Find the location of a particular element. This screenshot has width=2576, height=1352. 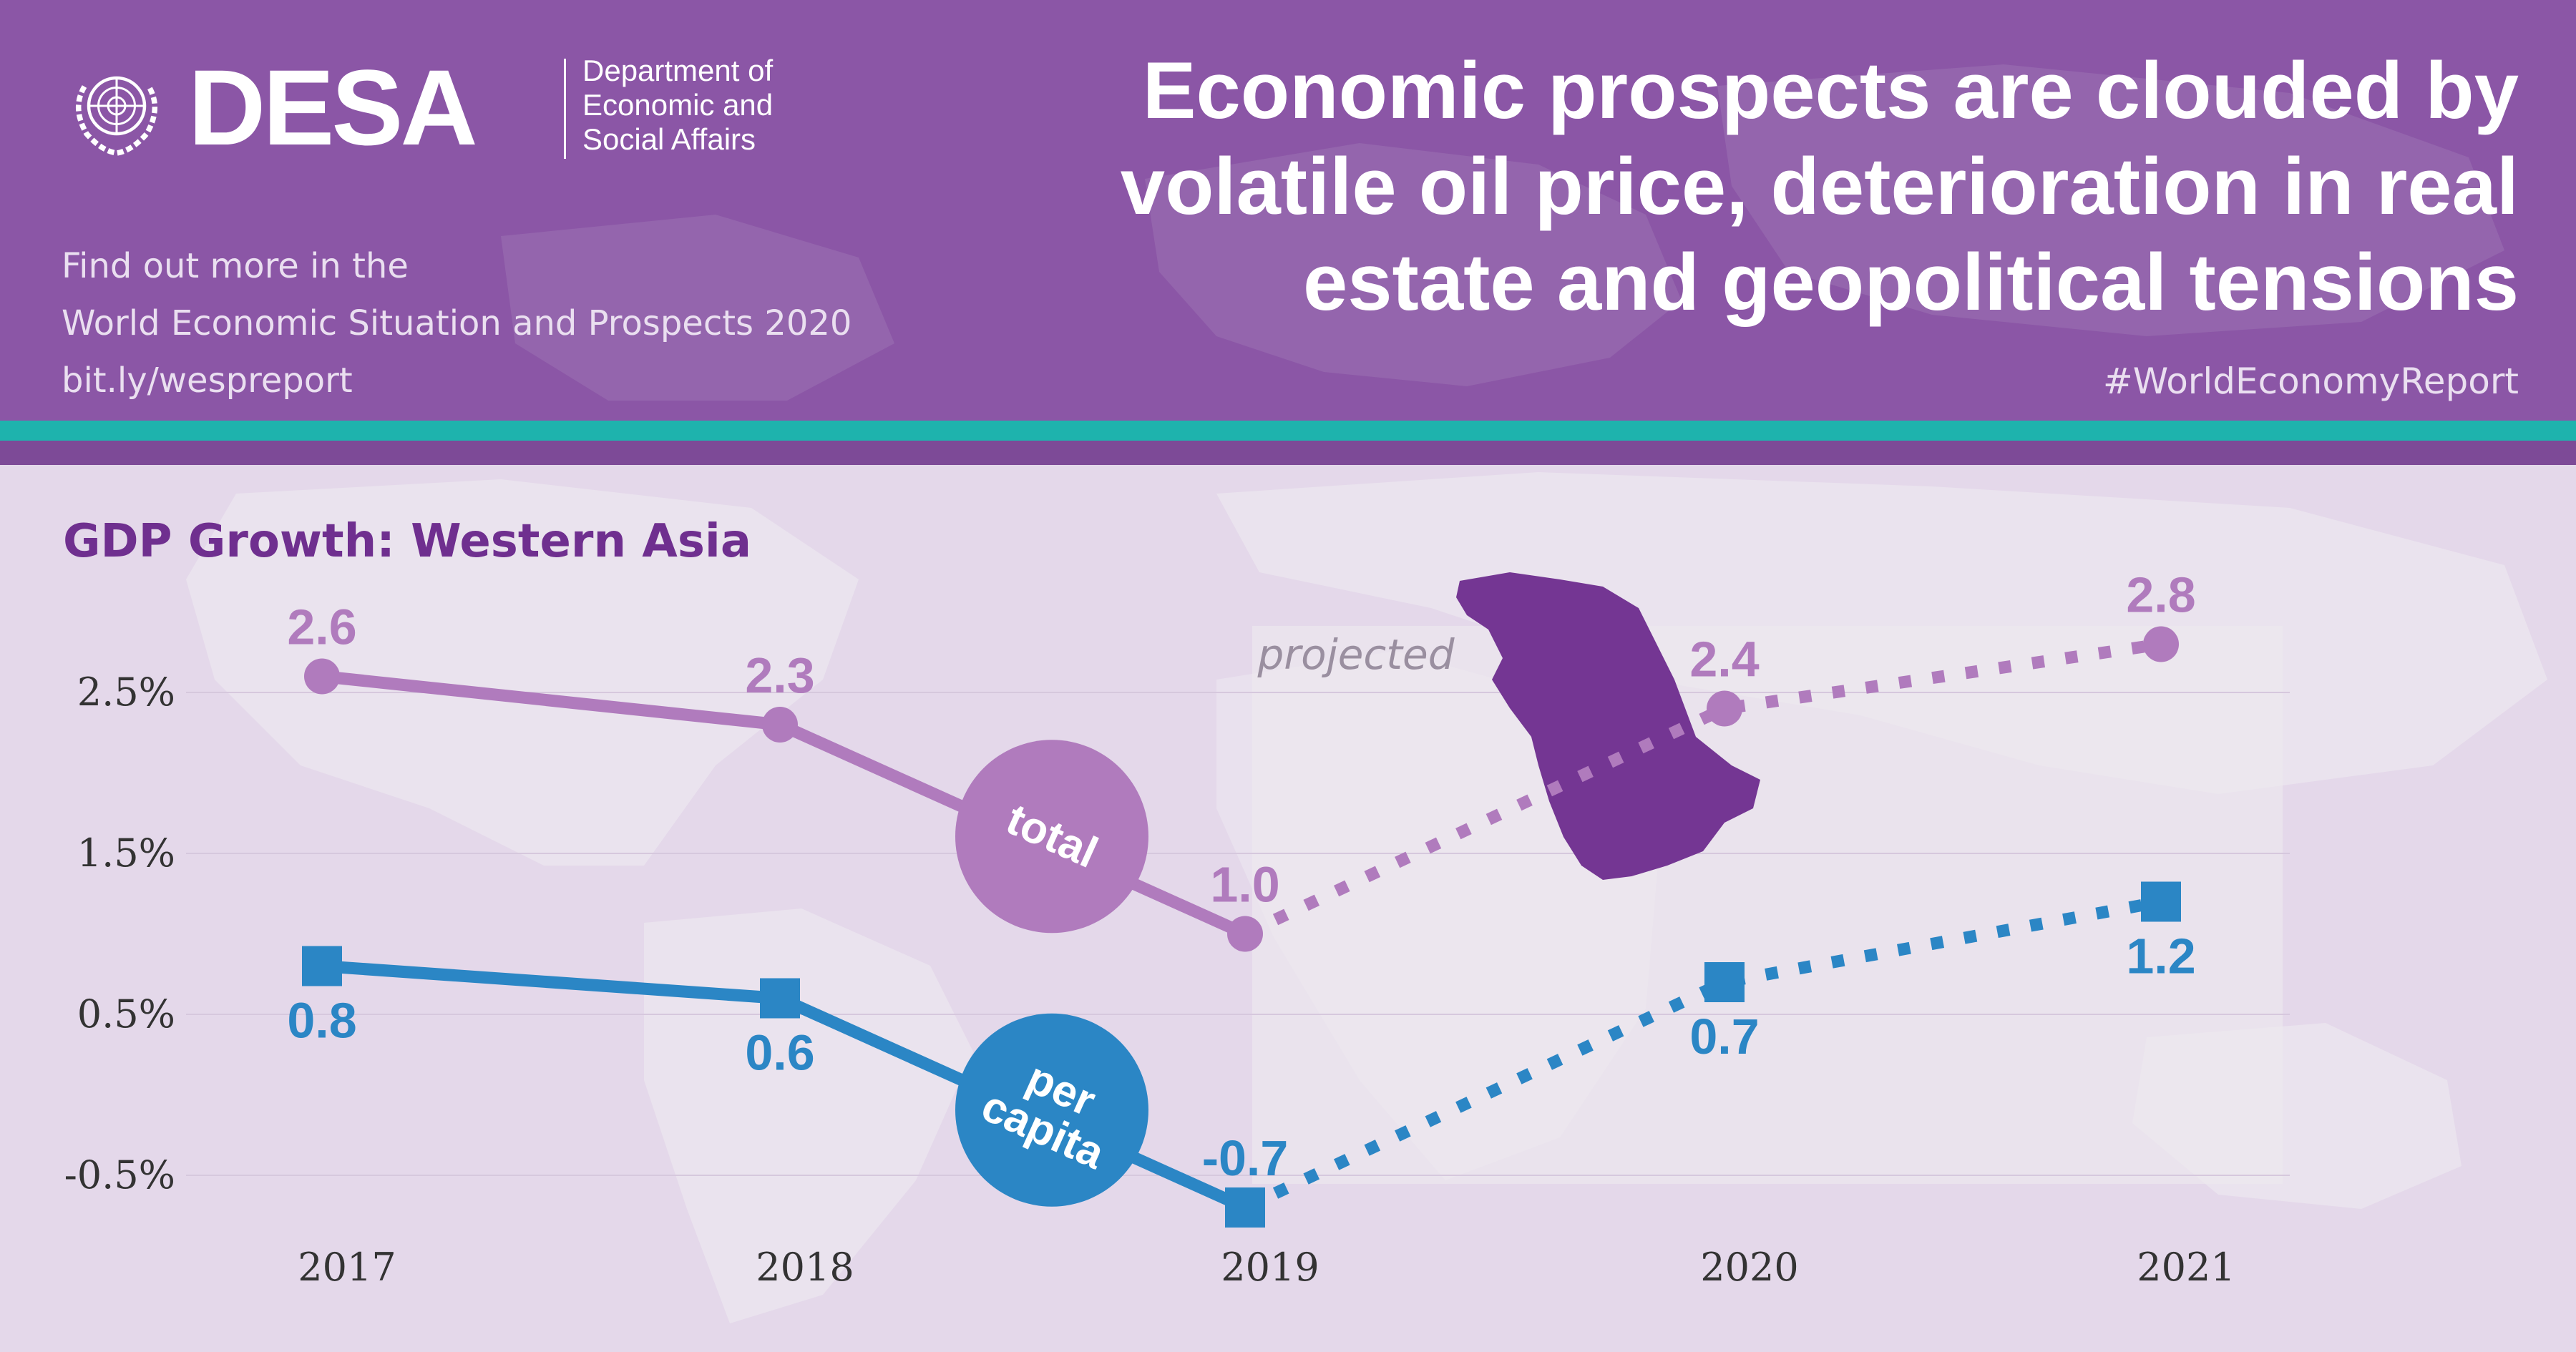

data-label: 2.6 is located at coordinates (321, 627).